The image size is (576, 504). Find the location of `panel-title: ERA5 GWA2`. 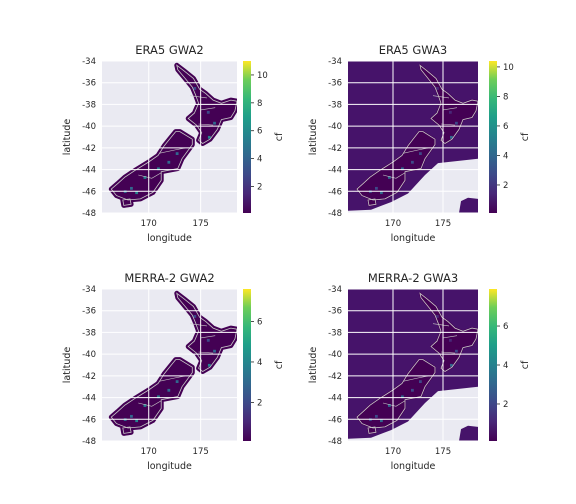

panel-title: ERA5 GWA2 is located at coordinates (169, 50).